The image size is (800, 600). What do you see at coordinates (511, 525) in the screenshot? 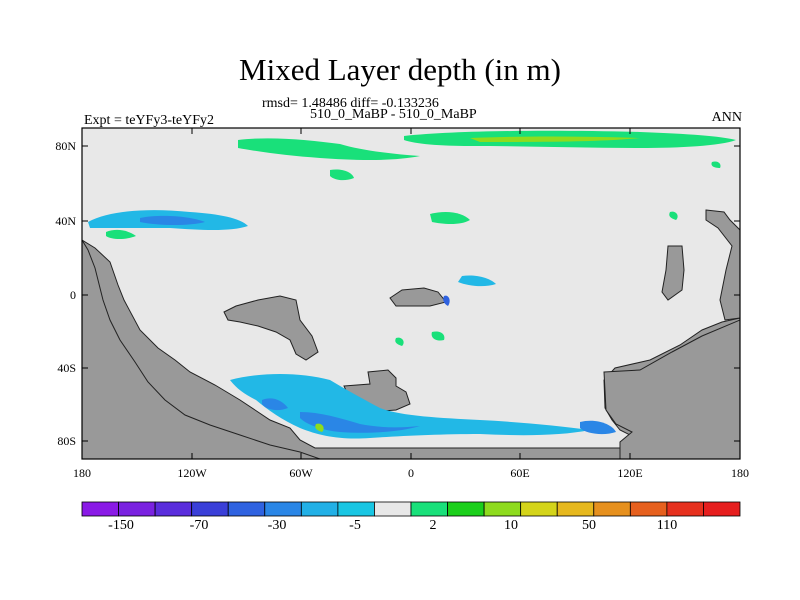
I see `colorbar-label-5: 10` at bounding box center [511, 525].